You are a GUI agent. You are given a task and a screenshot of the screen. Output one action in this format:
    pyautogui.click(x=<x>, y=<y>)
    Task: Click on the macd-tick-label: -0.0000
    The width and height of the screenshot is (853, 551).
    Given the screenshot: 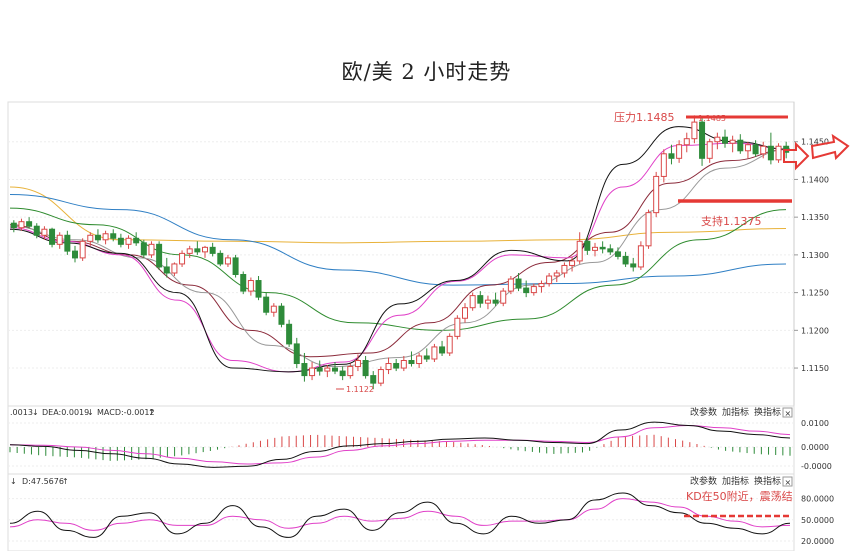 What is the action you would take?
    pyautogui.click(x=816, y=466)
    